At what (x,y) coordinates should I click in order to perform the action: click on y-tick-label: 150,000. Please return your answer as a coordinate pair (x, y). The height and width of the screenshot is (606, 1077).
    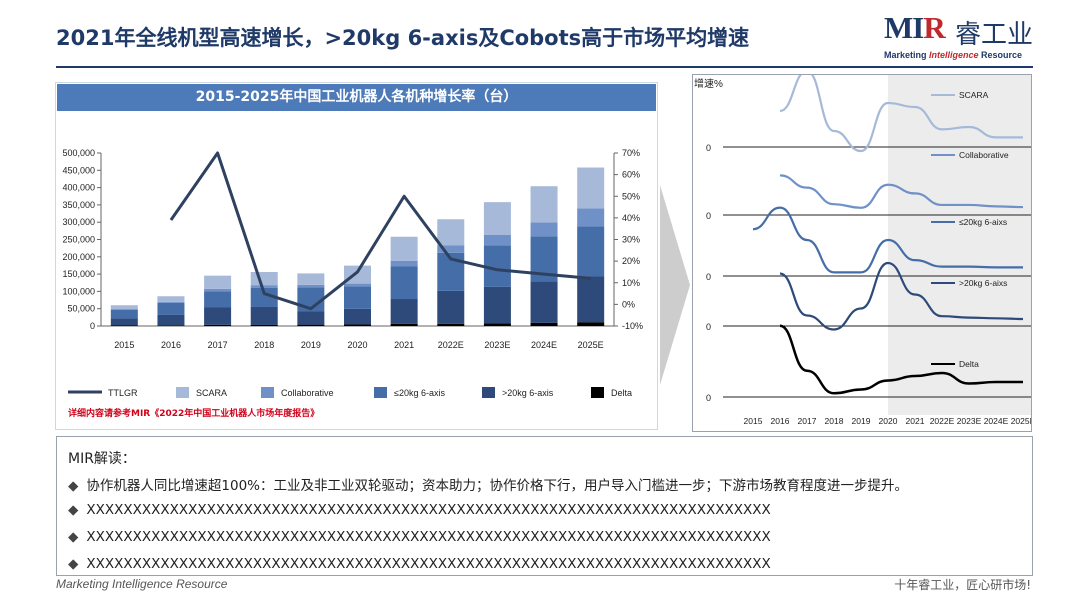
    Looking at the image, I should click on (78, 274).